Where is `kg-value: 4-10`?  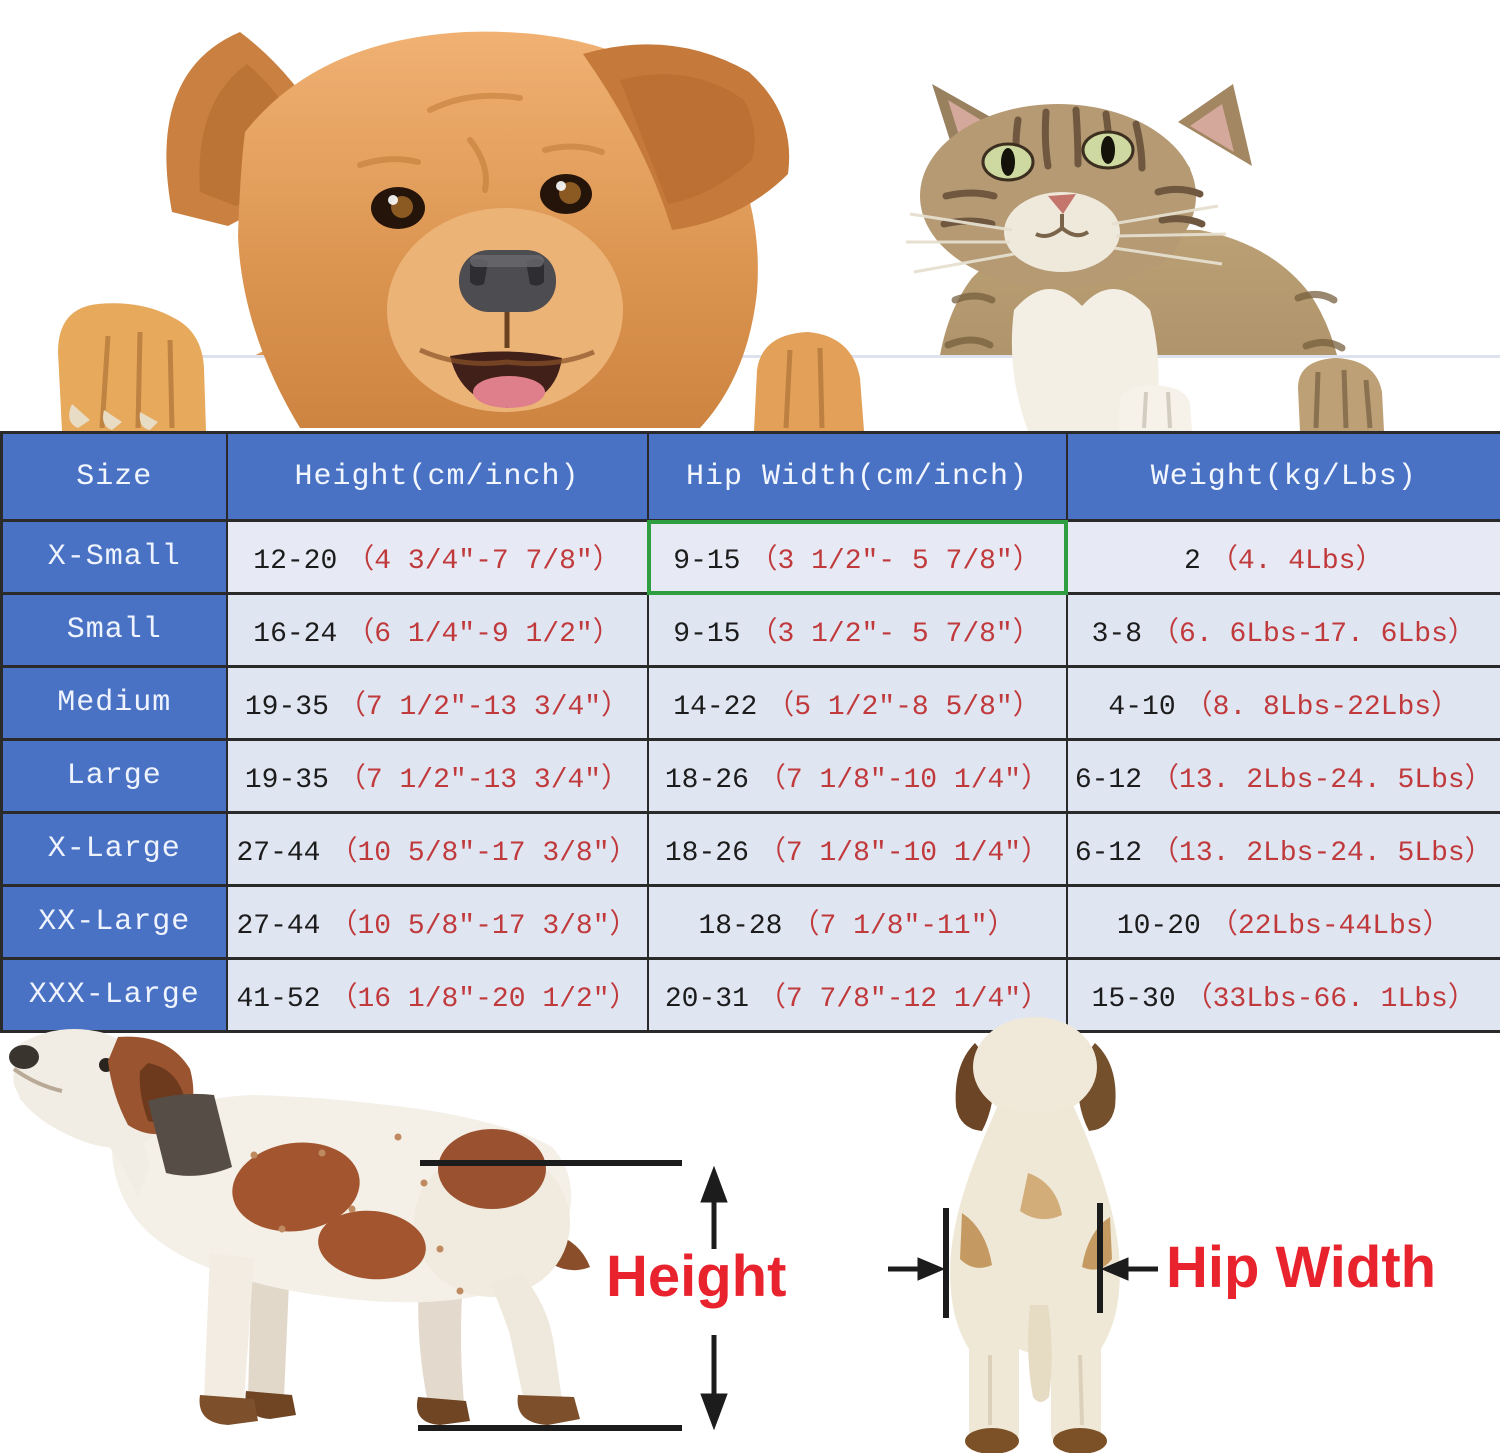
kg-value: 4-10 is located at coordinates (1142, 707).